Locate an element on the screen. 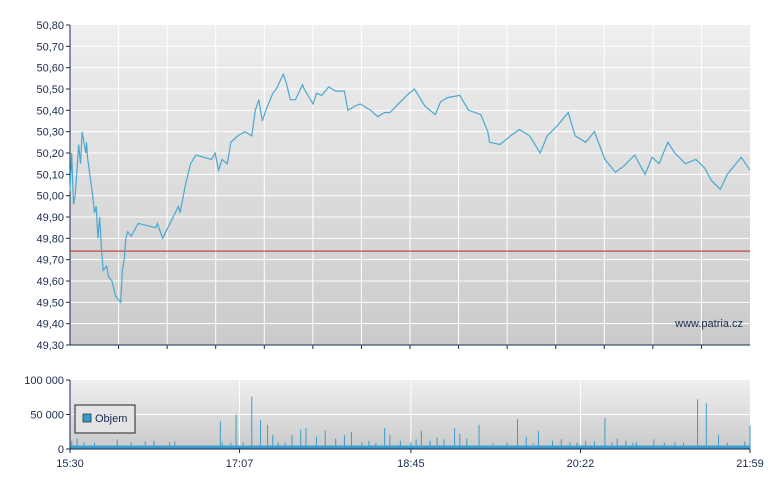 This screenshot has width=780, height=490. legend-swatch is located at coordinates (87, 418).